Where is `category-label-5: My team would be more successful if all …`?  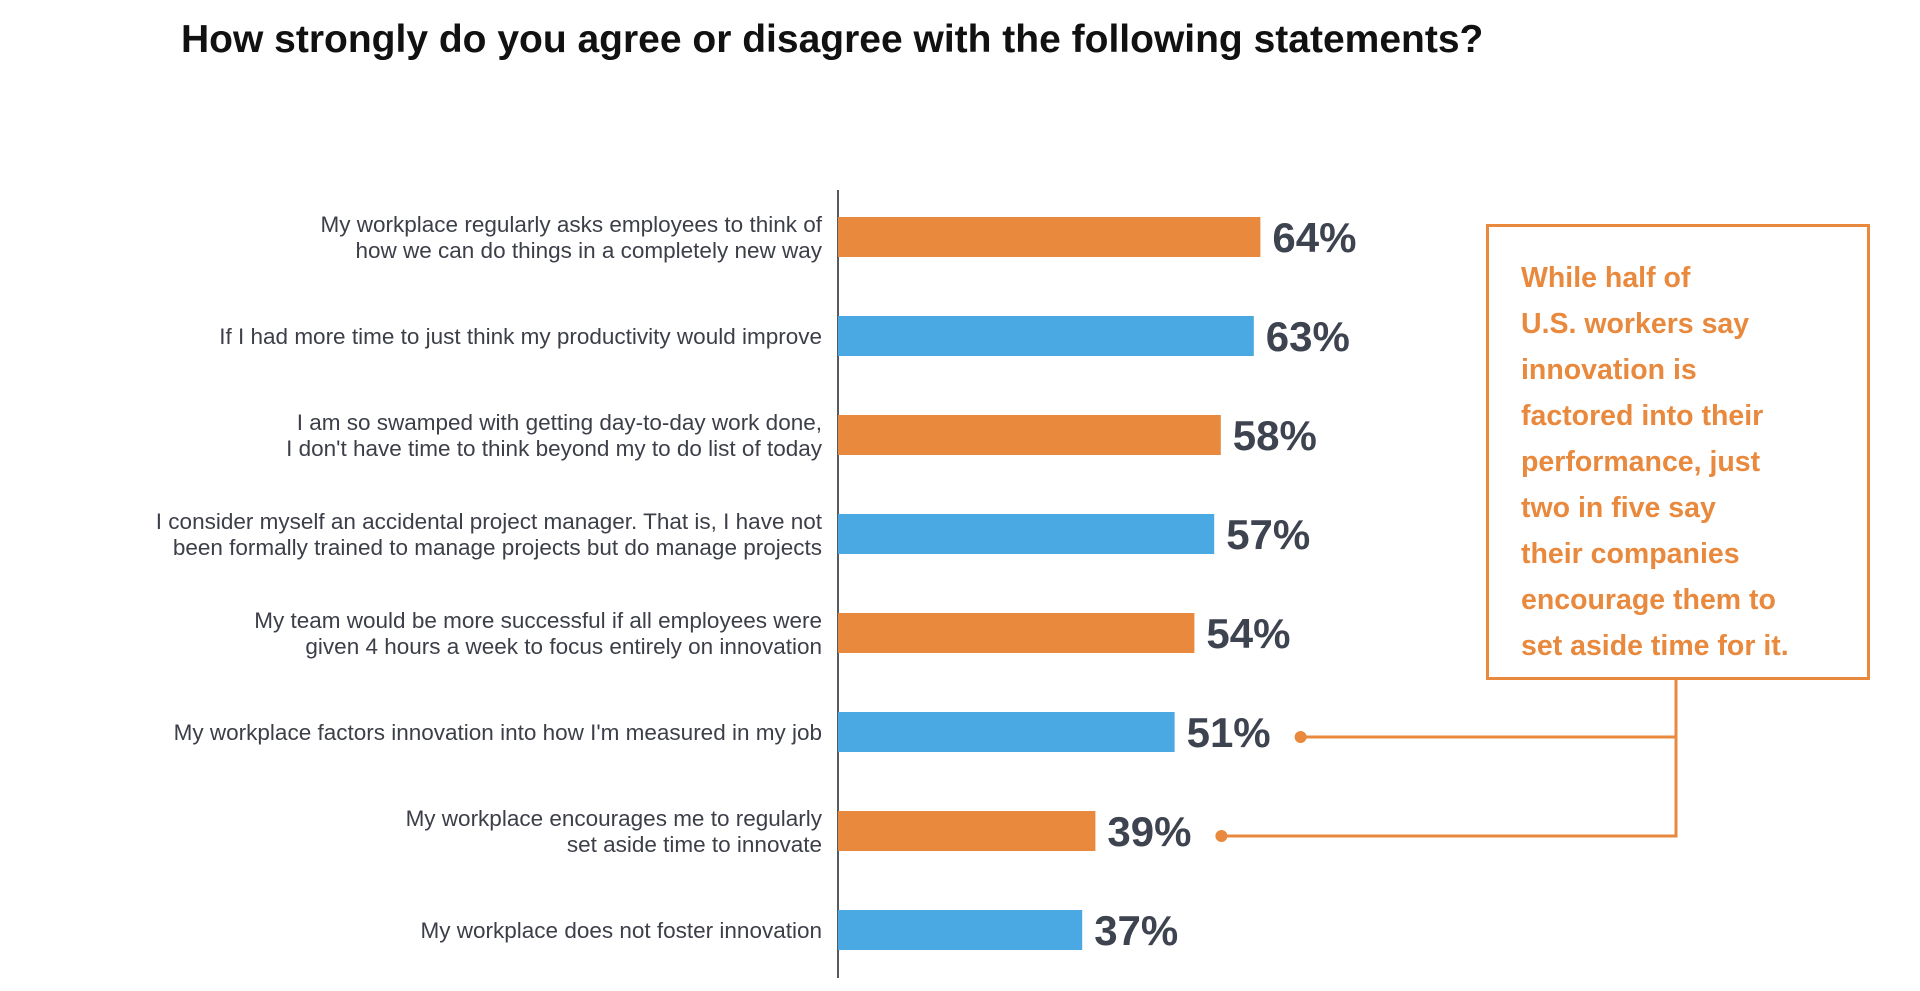 category-label-5: My team would be more successful if all … is located at coordinates (538, 633).